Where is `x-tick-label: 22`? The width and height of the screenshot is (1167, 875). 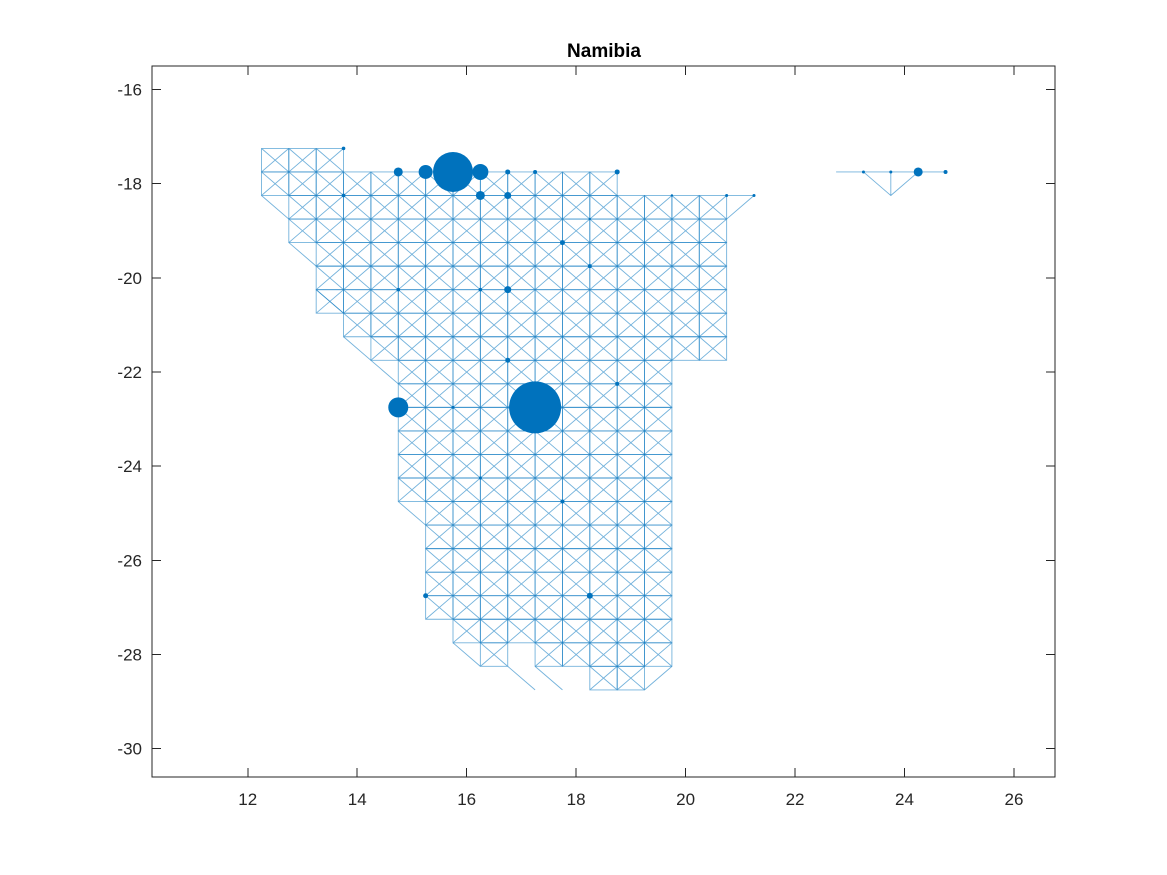 x-tick-label: 22 is located at coordinates (795, 799).